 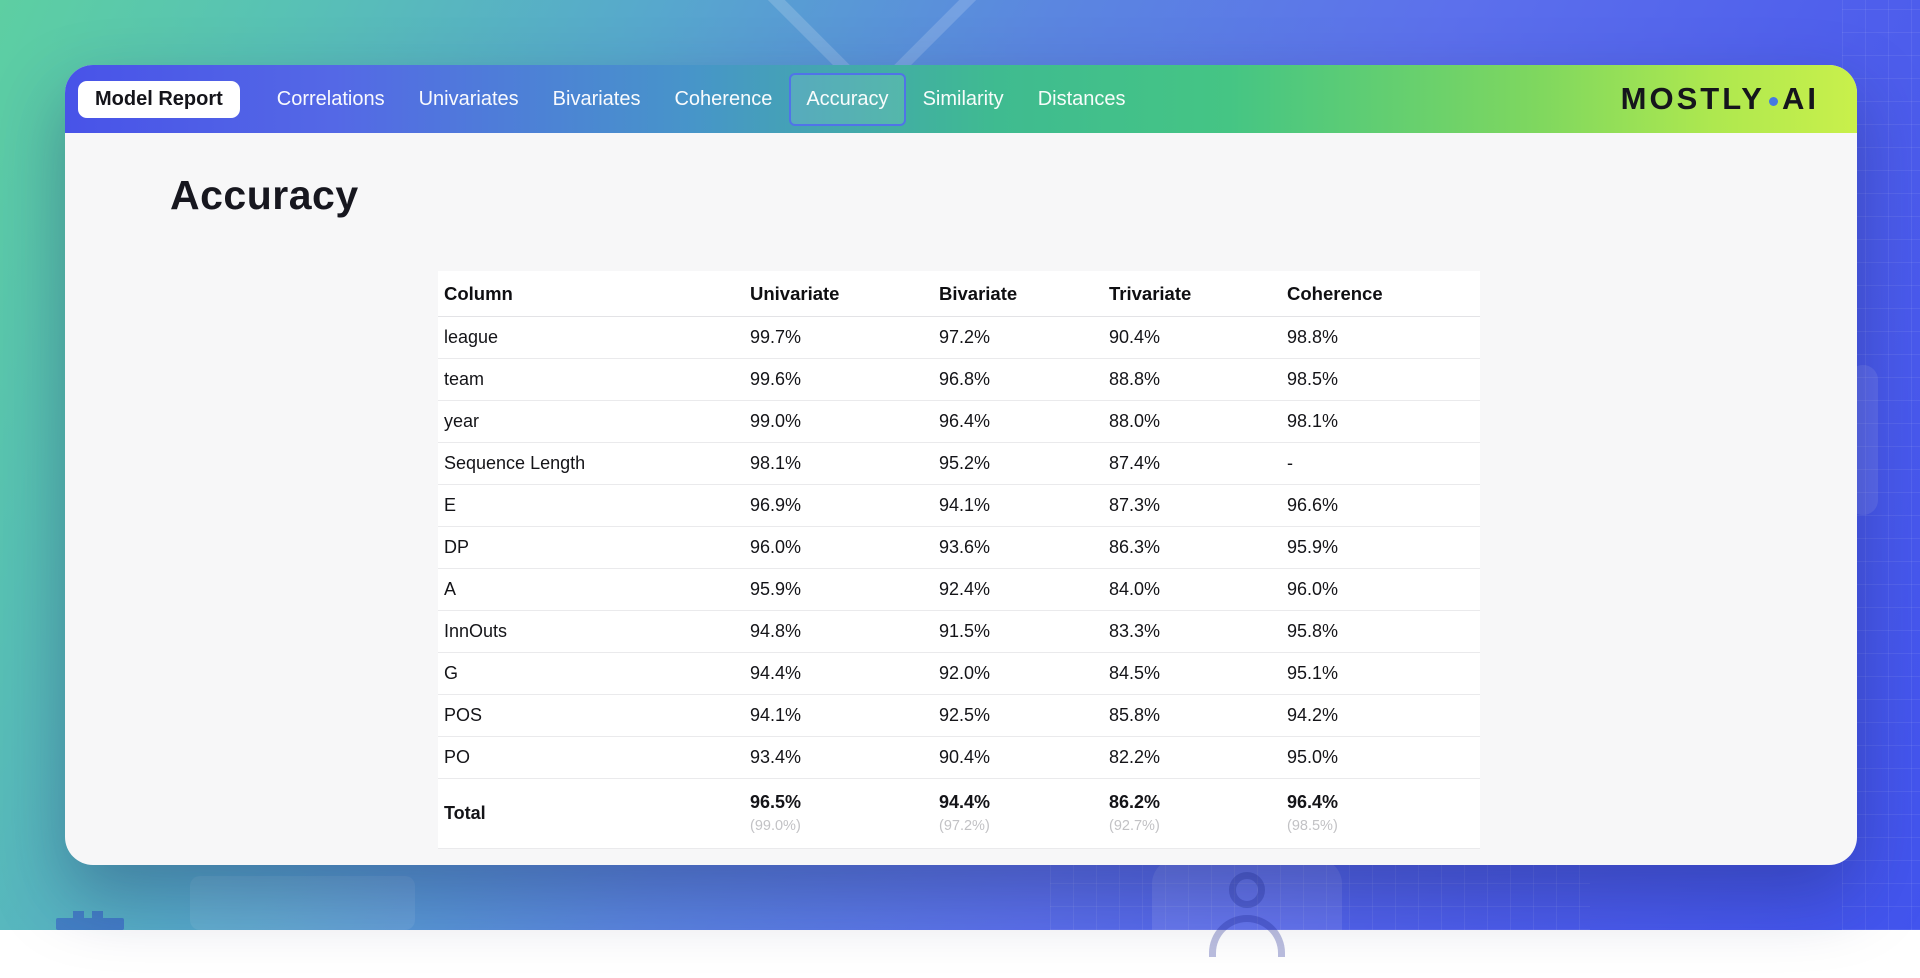 I want to click on total-subvalue: (98.5%), so click(x=1383, y=826).